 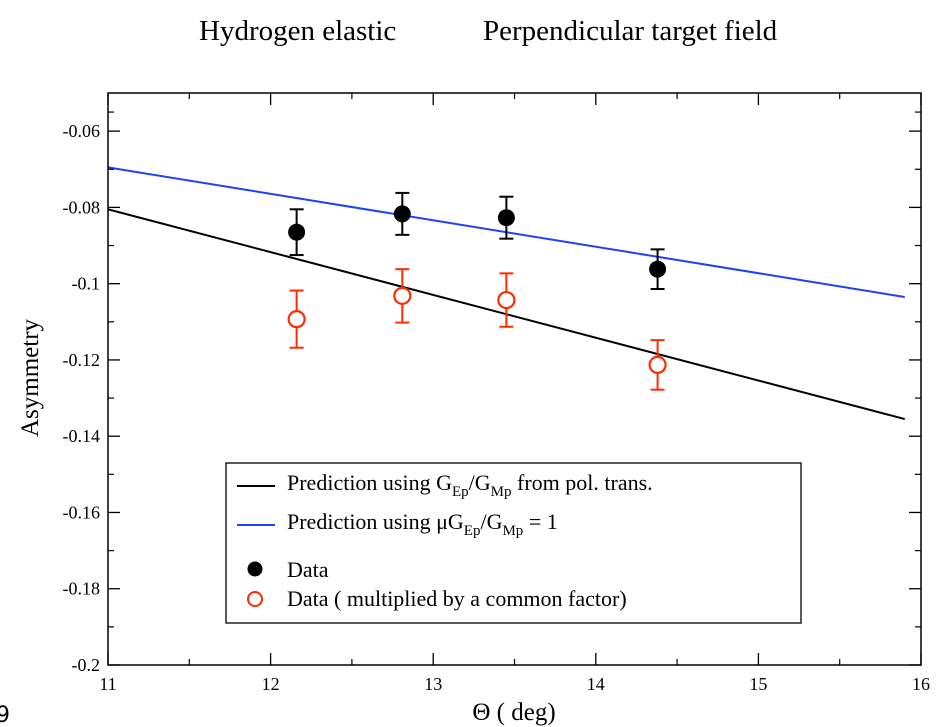 What do you see at coordinates (82, 360) in the screenshot?
I see `y-tick-label: -0.12` at bounding box center [82, 360].